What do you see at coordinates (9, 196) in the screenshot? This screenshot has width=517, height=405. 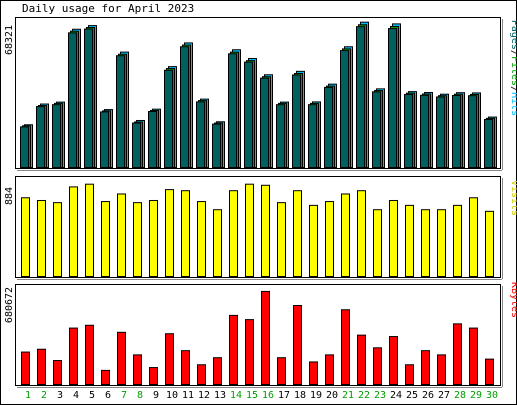 I see `visits-y-max-label: 884` at bounding box center [9, 196].